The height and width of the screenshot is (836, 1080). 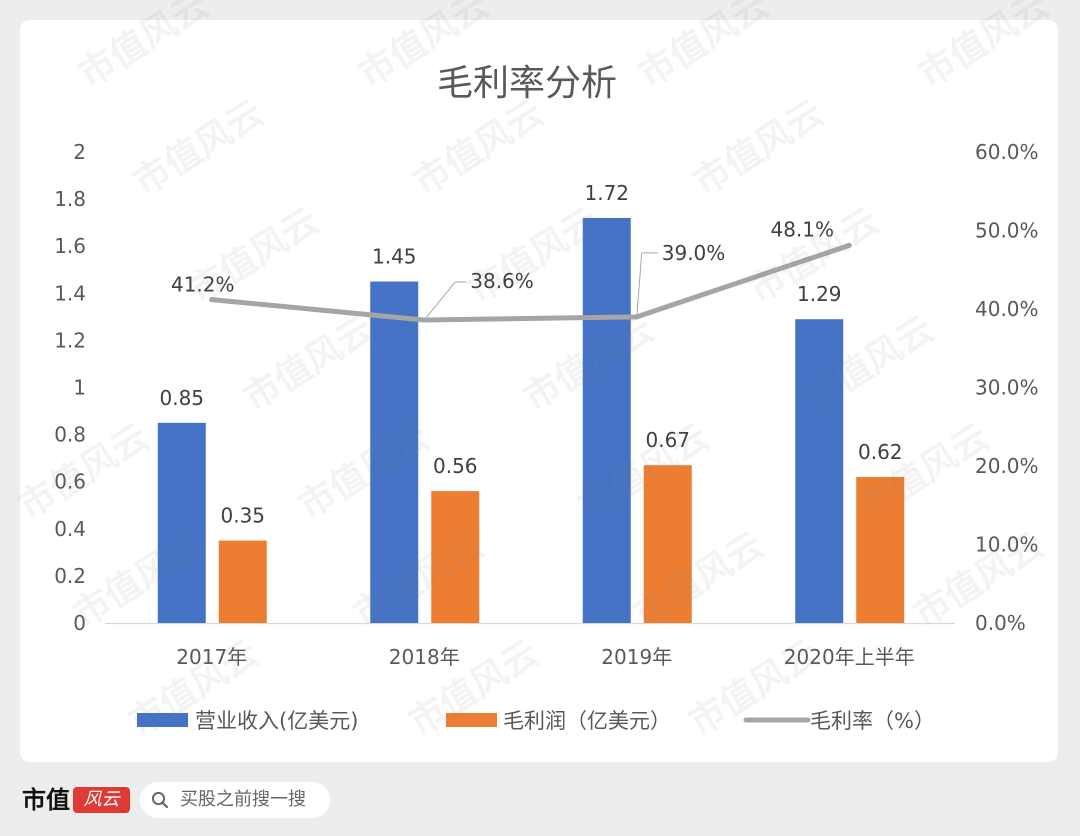 I want to click on y-right-tick-label: 30.0%, so click(x=1007, y=388).